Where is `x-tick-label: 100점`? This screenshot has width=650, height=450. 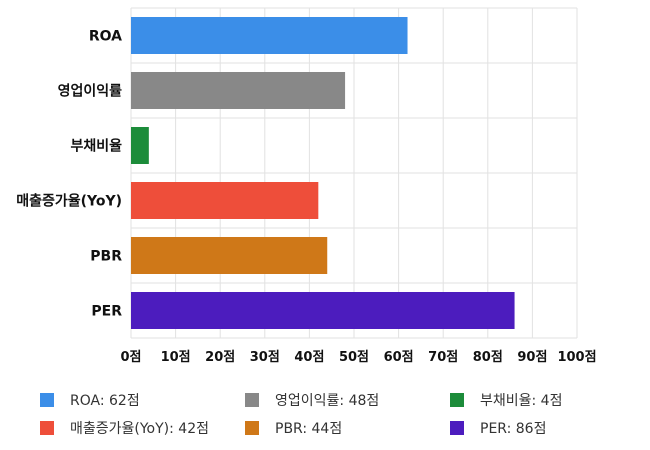
x-tick-label: 100점 is located at coordinates (576, 357).